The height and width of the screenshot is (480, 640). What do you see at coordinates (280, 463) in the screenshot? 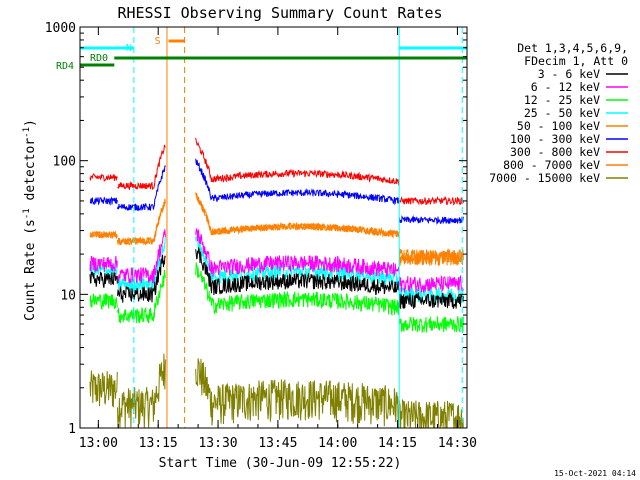
I see `x-axis-label: Start Time (30-Jun-09 12:55:22)` at bounding box center [280, 463].